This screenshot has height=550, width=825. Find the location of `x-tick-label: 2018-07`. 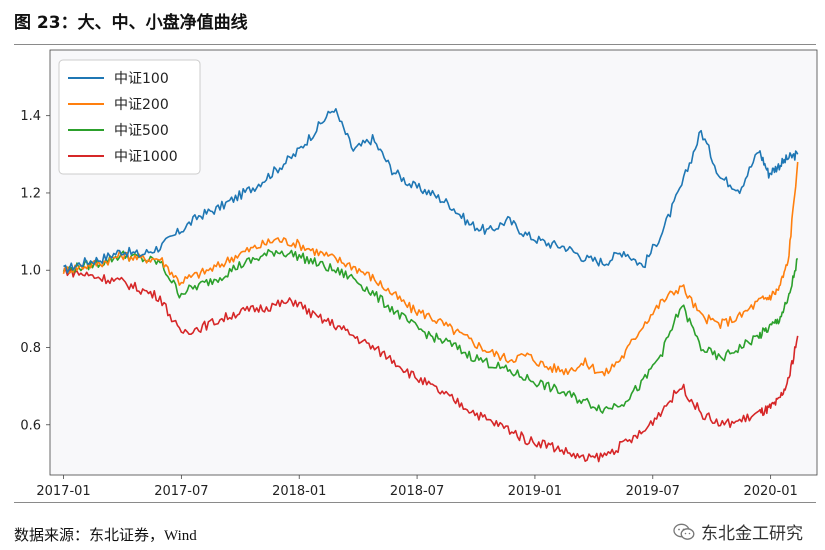

x-tick-label: 2018-07 is located at coordinates (417, 491).